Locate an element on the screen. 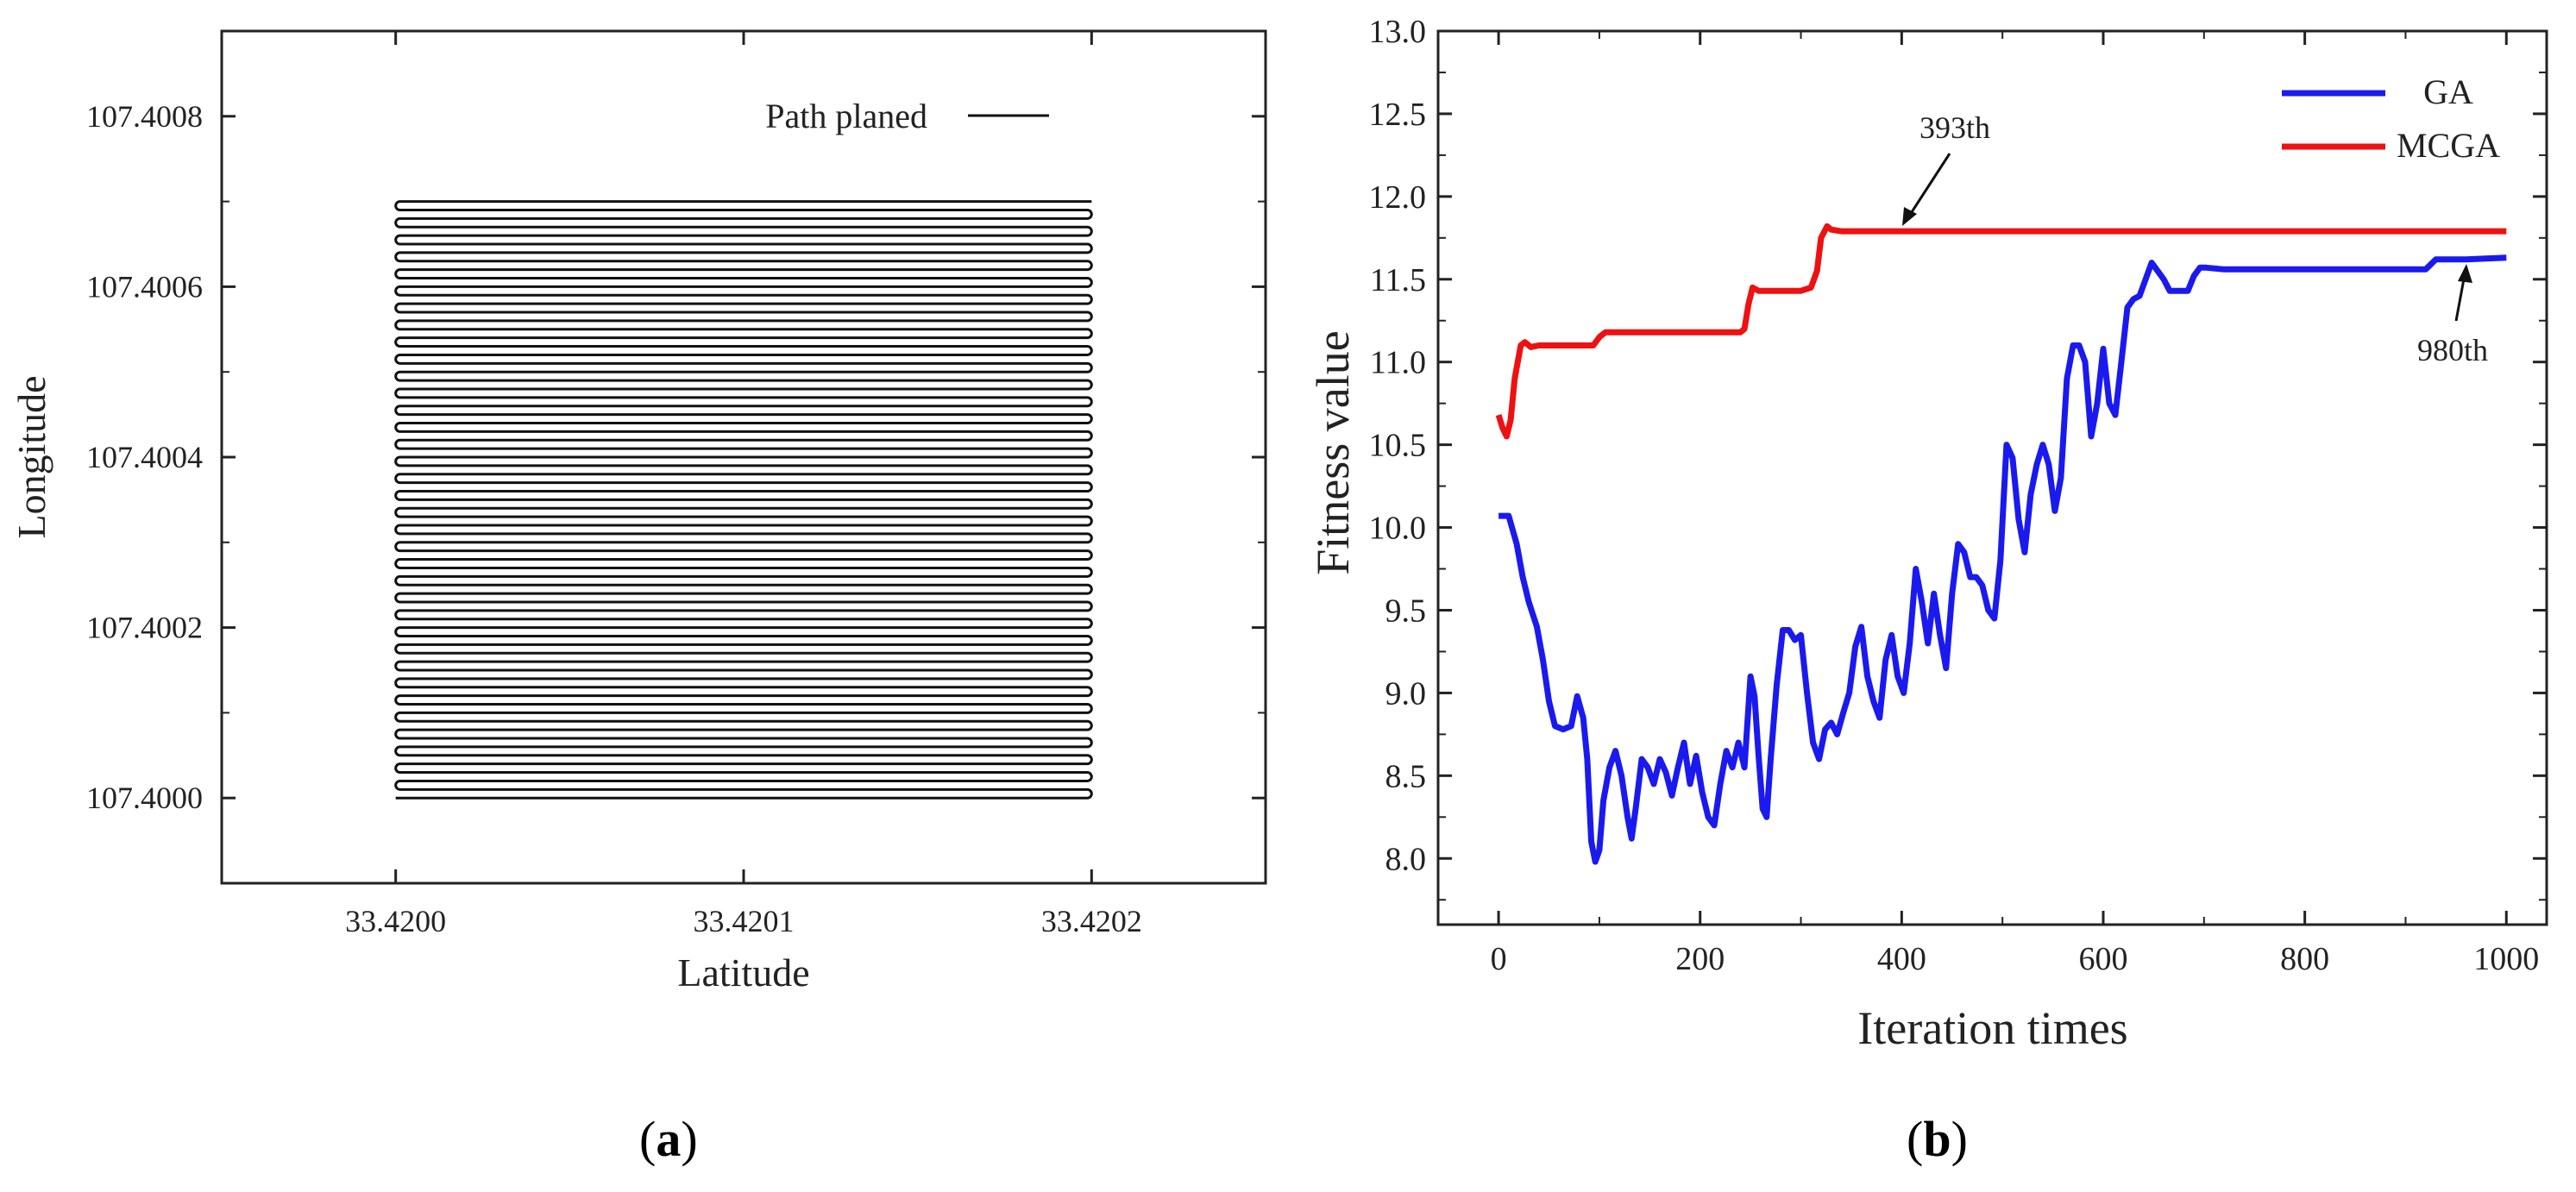 The height and width of the screenshot is (1192, 2576). x-tick-label: 1000 is located at coordinates (2506, 959).